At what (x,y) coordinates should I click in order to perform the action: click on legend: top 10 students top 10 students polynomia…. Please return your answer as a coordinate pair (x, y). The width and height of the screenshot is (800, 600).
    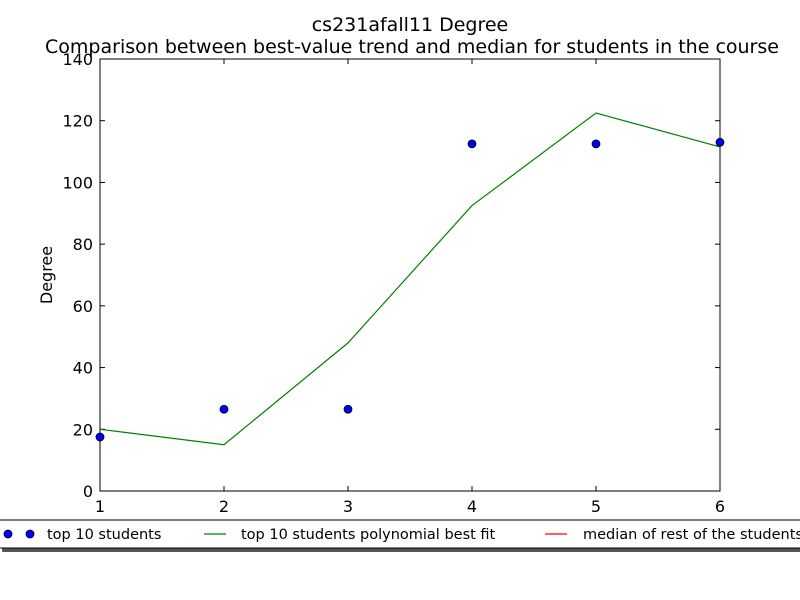
    Looking at the image, I should click on (400, 535).